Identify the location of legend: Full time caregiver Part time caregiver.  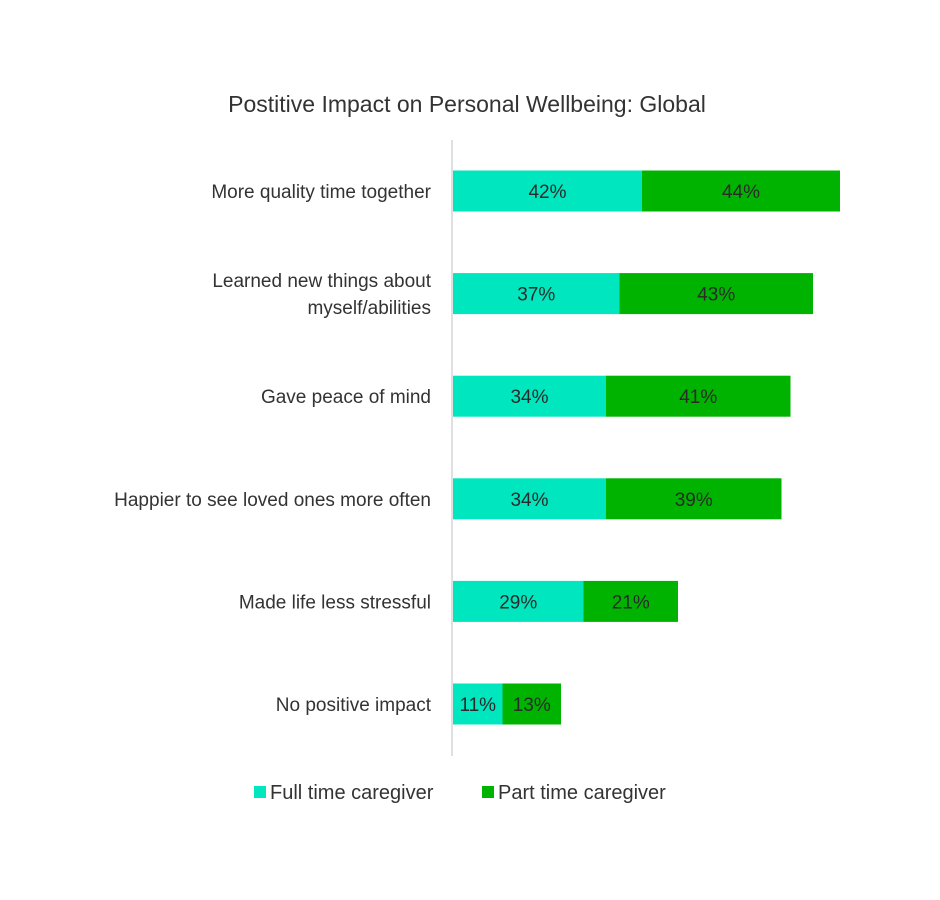
(460, 793).